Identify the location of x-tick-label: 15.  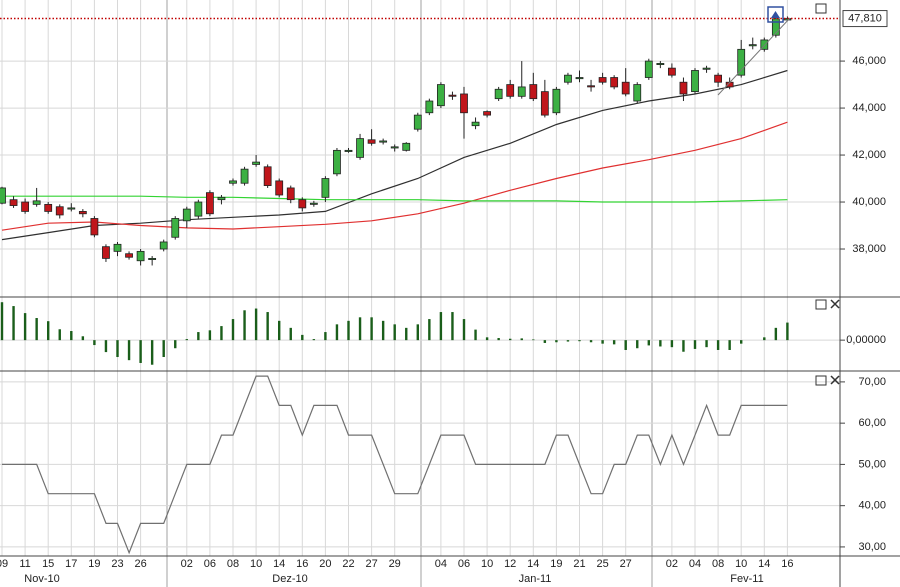
(48, 564).